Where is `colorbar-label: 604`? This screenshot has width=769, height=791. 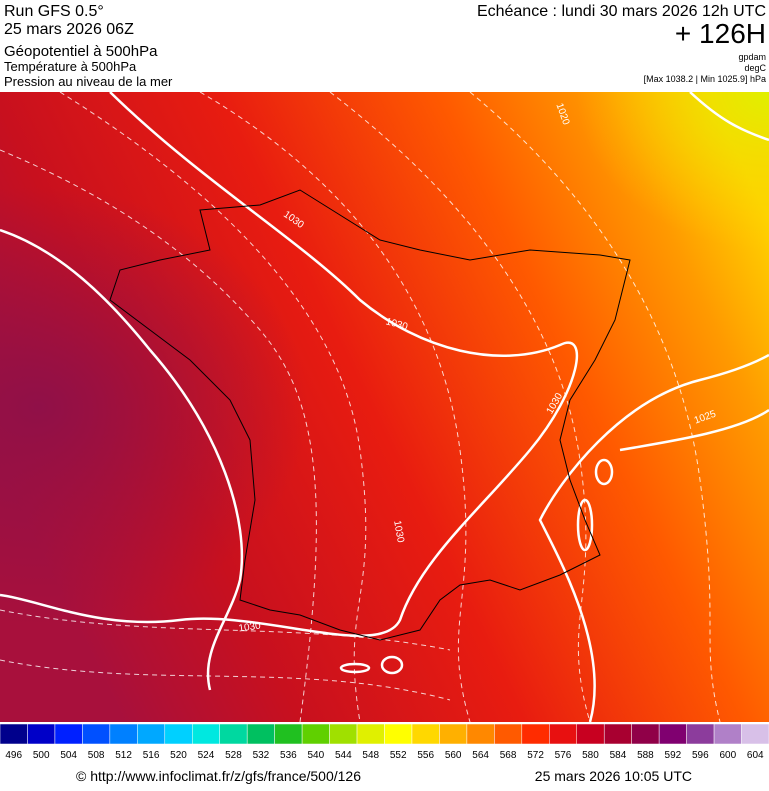 colorbar-label: 604 is located at coordinates (755, 755).